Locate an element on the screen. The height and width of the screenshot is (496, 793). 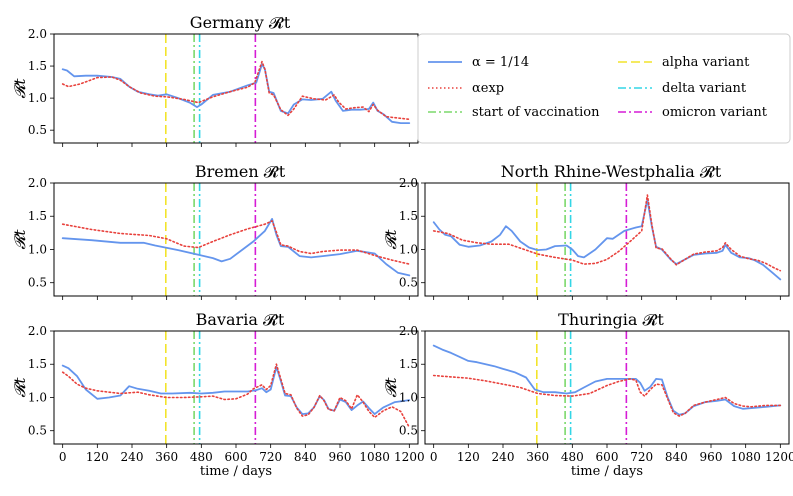
legend-entry-vacc: start of vaccination is located at coordinates (514, 112).